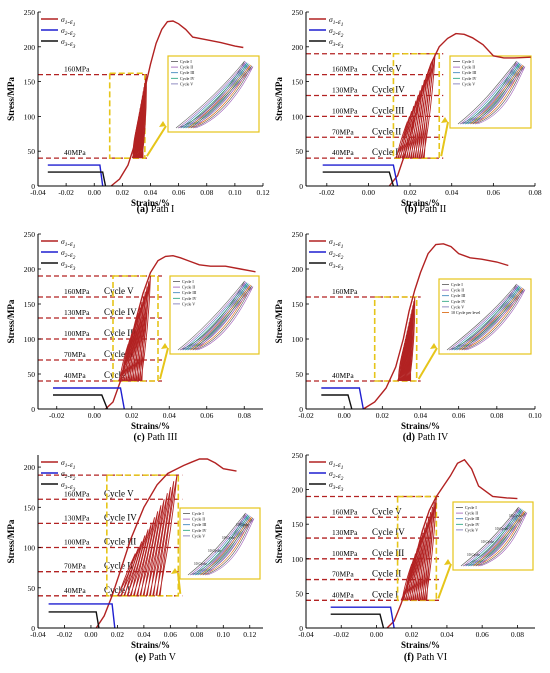  Describe the element at coordinates (119, 493) in the screenshot. I see `cycle-label: Cycle V` at that location.